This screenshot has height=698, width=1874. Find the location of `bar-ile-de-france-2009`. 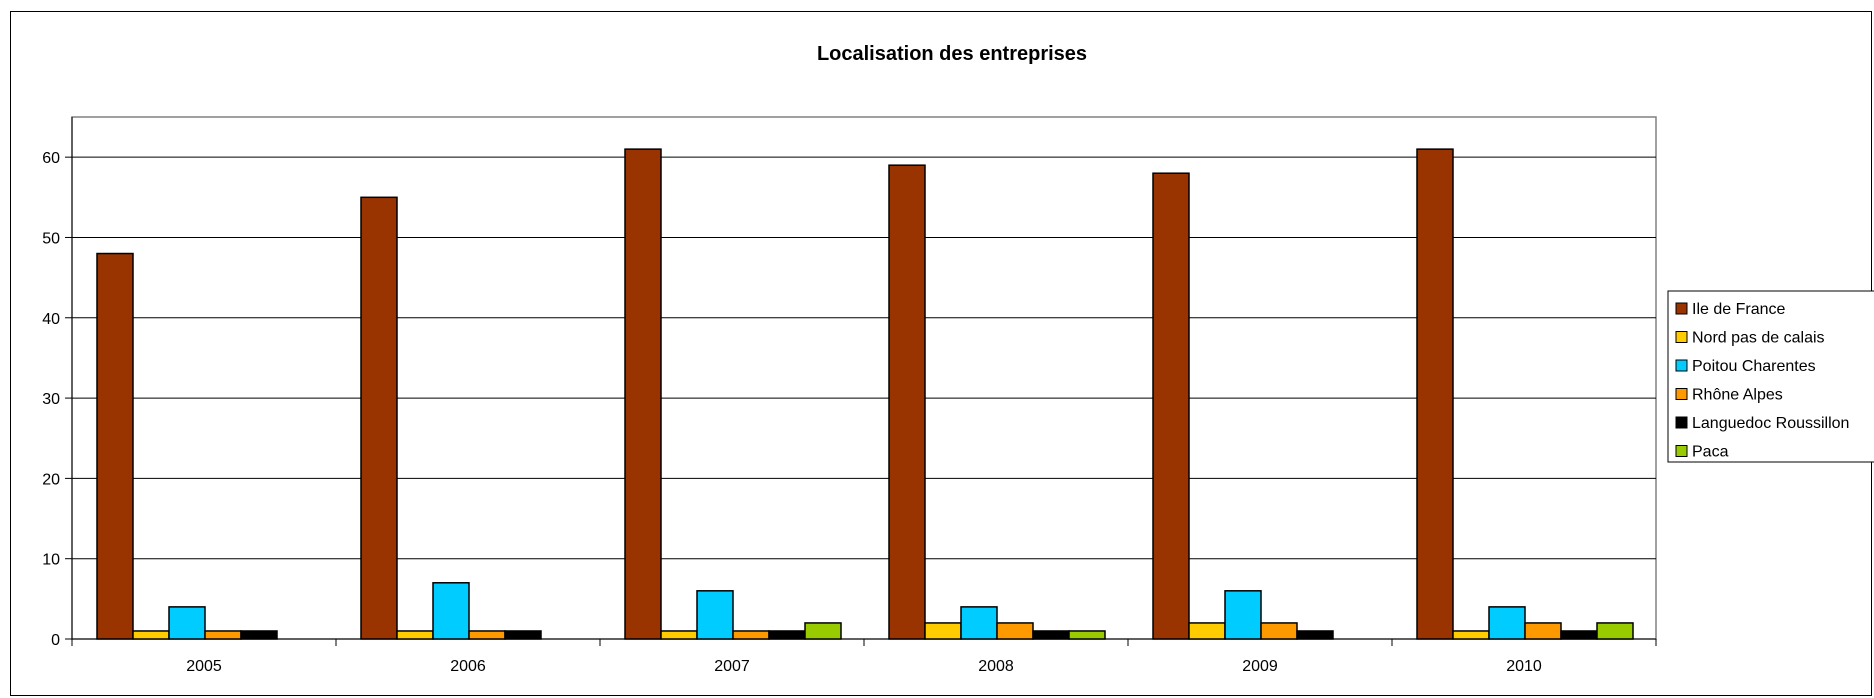

bar-ile-de-france-2009 is located at coordinates (1171, 406).